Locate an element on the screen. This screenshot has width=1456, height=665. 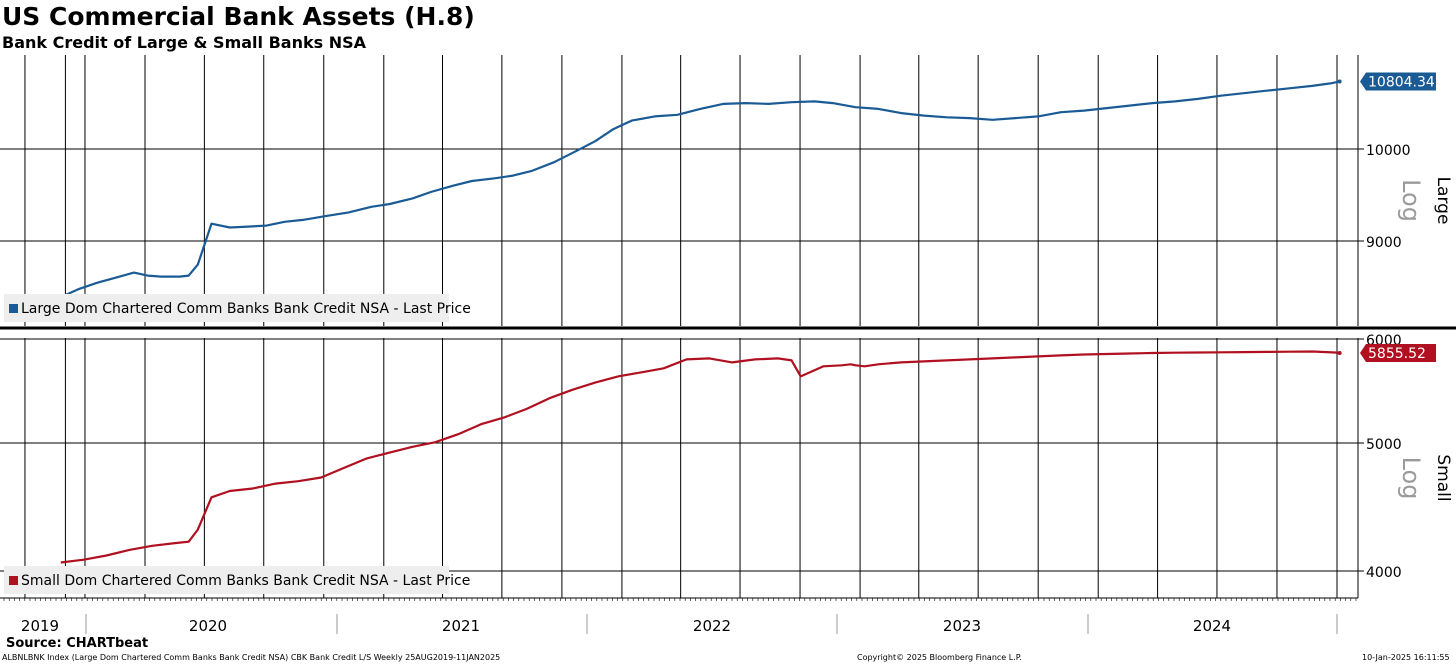
x-tick-label: 2021 is located at coordinates (461, 626).